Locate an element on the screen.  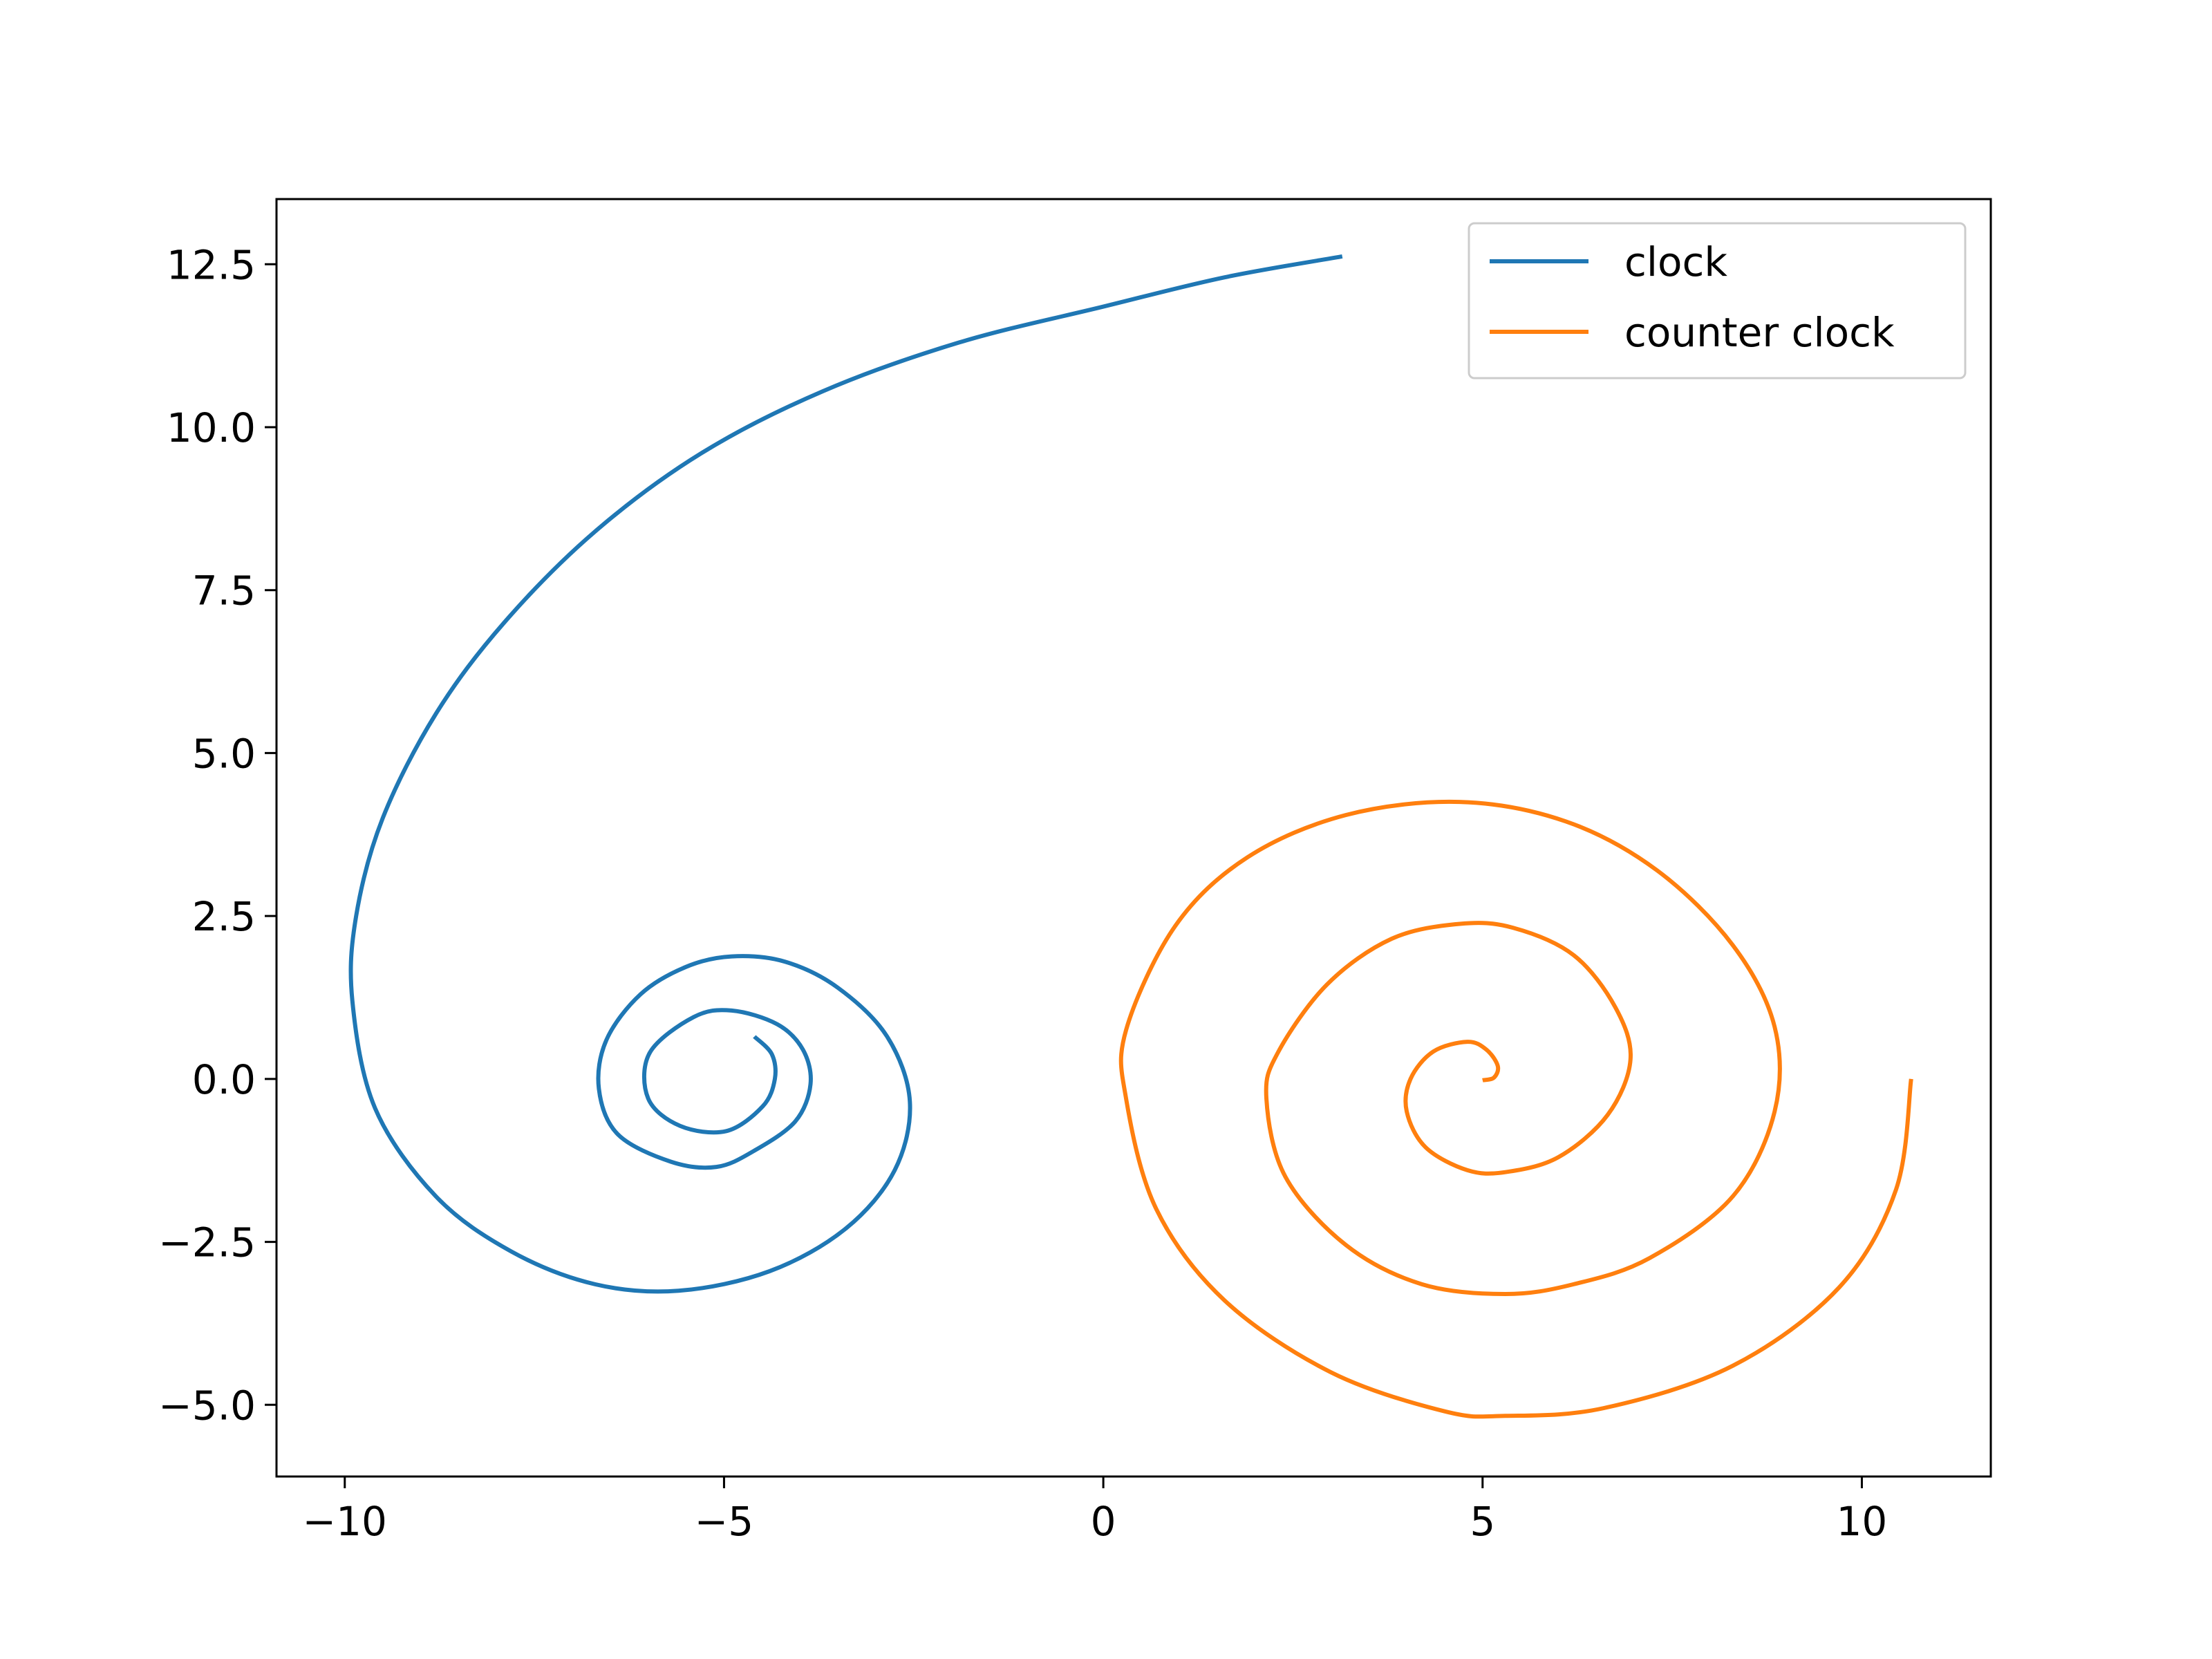
y-tick-label: 2.5 is located at coordinates (224, 917).